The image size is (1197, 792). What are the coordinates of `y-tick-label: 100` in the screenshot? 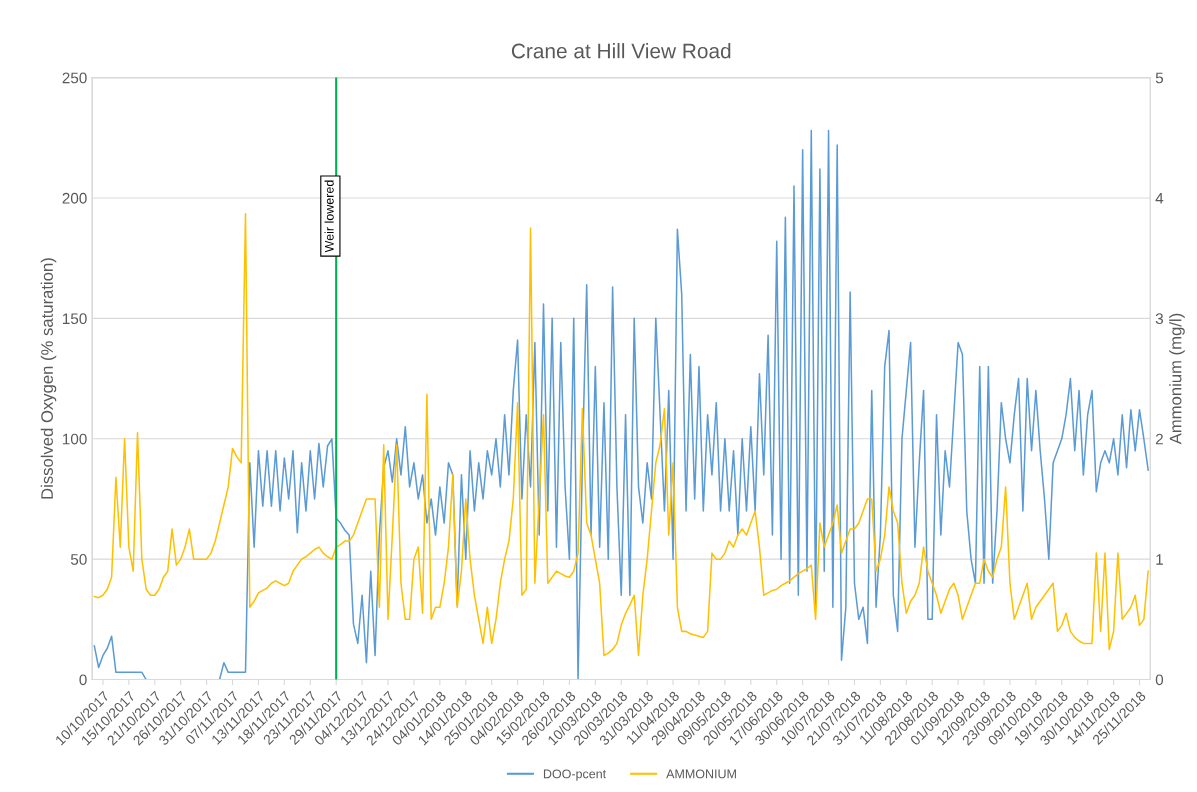 It's located at (74, 439).